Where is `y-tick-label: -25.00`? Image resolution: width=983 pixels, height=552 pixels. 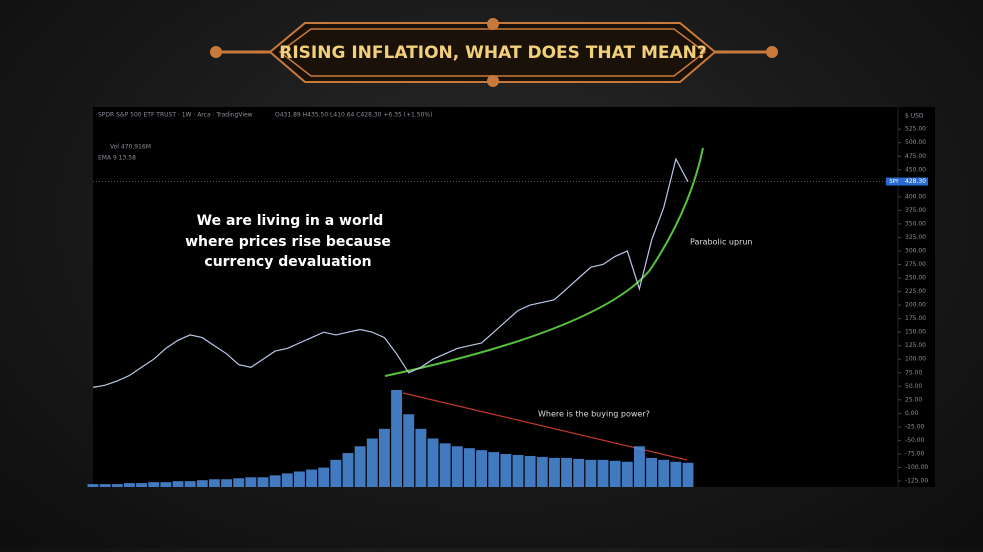
y-tick-label: -25.00 is located at coordinates (915, 426).